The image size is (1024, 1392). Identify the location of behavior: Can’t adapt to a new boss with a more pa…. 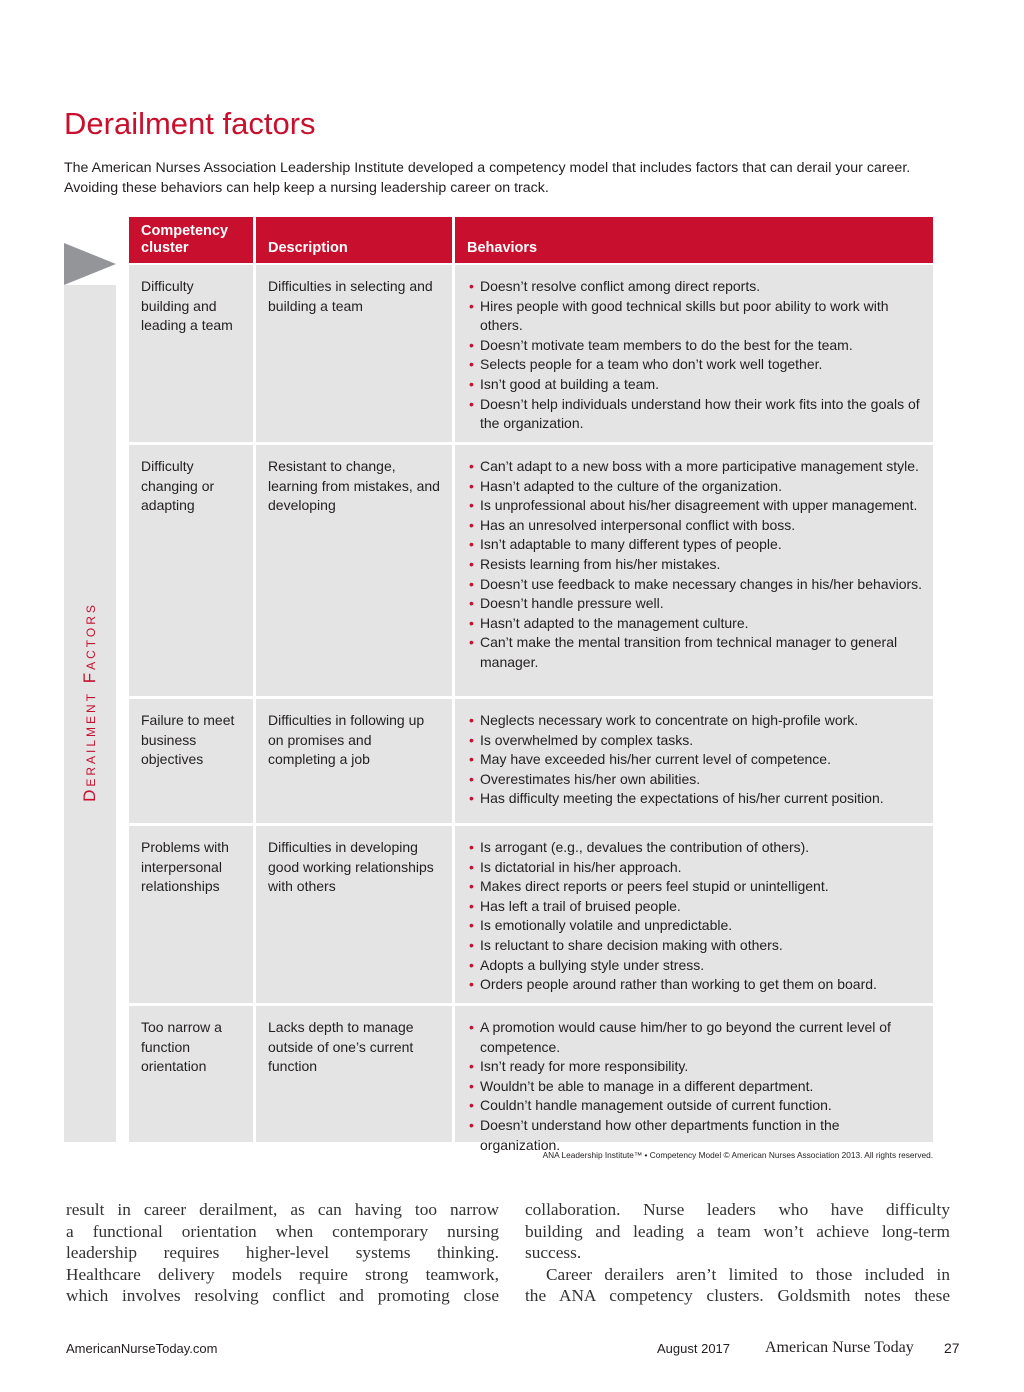
(696, 467).